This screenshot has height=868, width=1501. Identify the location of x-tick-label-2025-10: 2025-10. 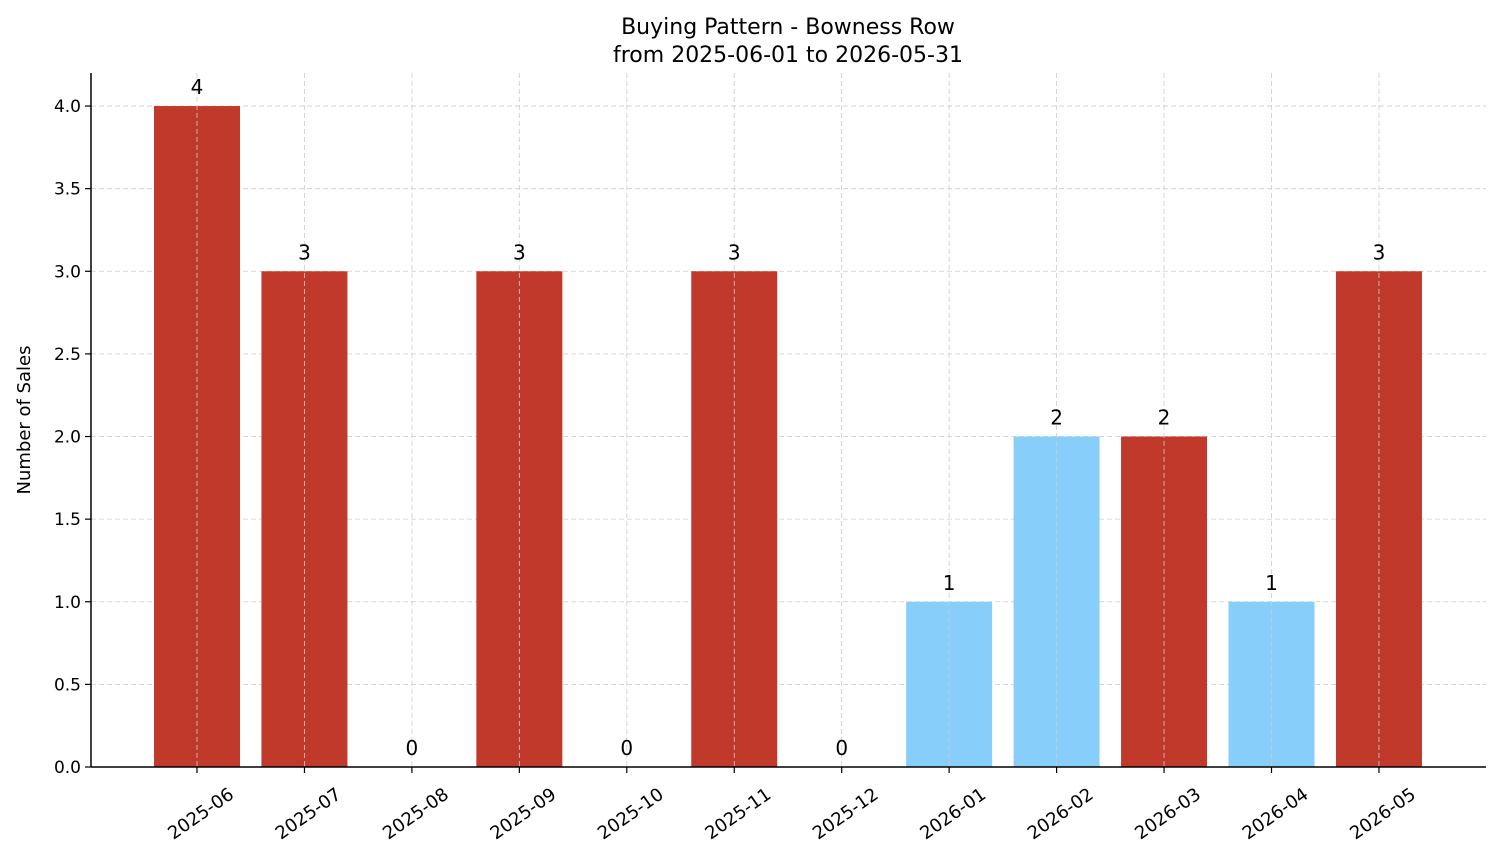
(631, 814).